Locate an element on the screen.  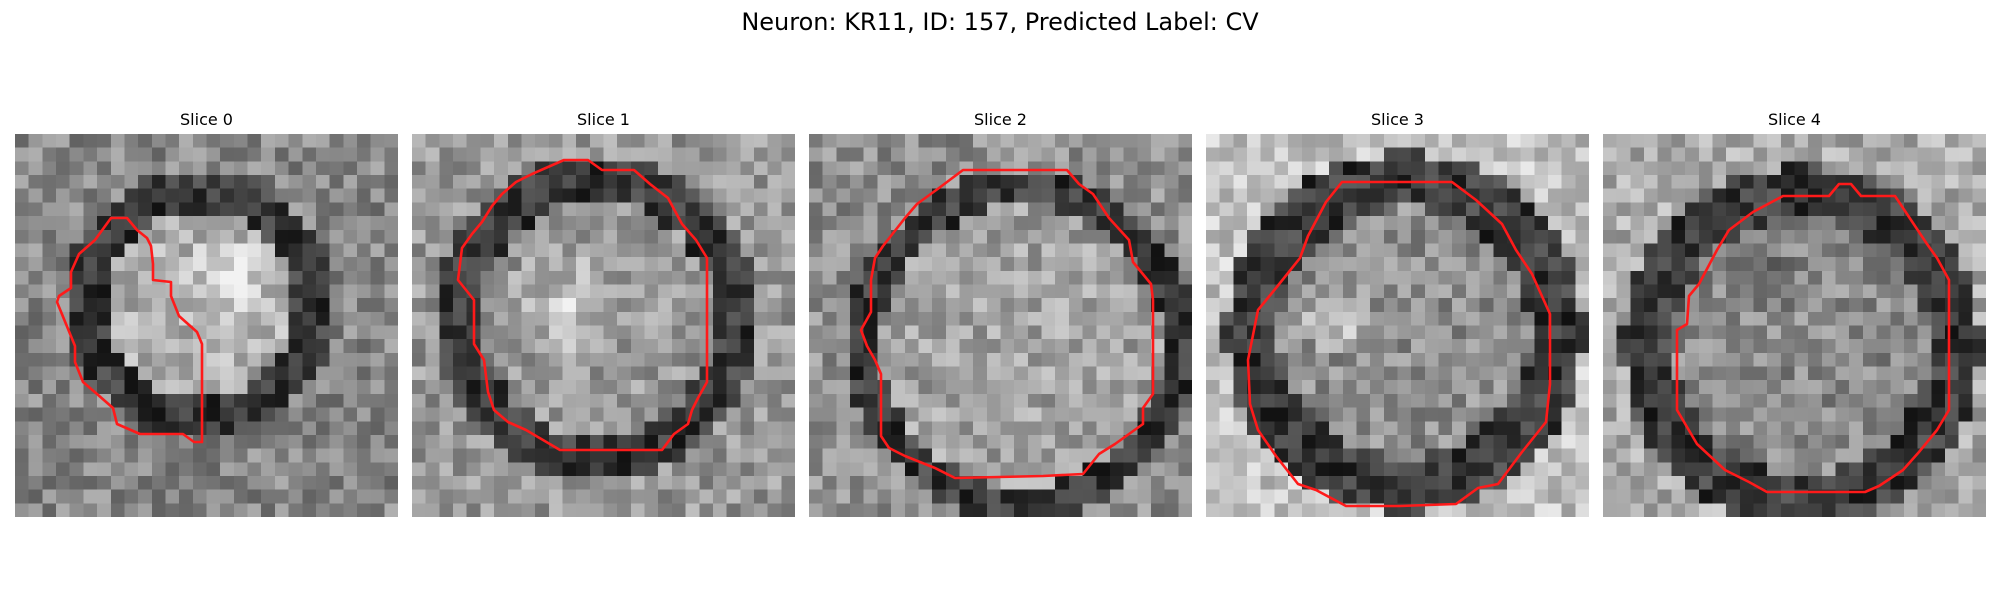
slice-1-image is located at coordinates (603, 325).